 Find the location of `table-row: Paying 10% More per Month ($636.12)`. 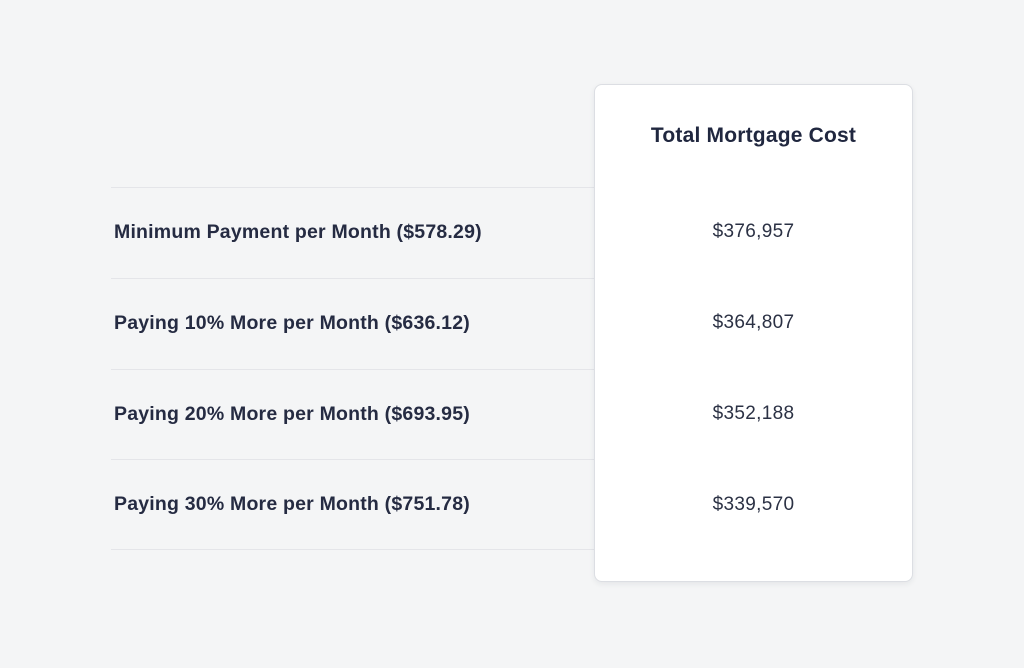

table-row: Paying 10% More per Month ($636.12) is located at coordinates (512, 323).